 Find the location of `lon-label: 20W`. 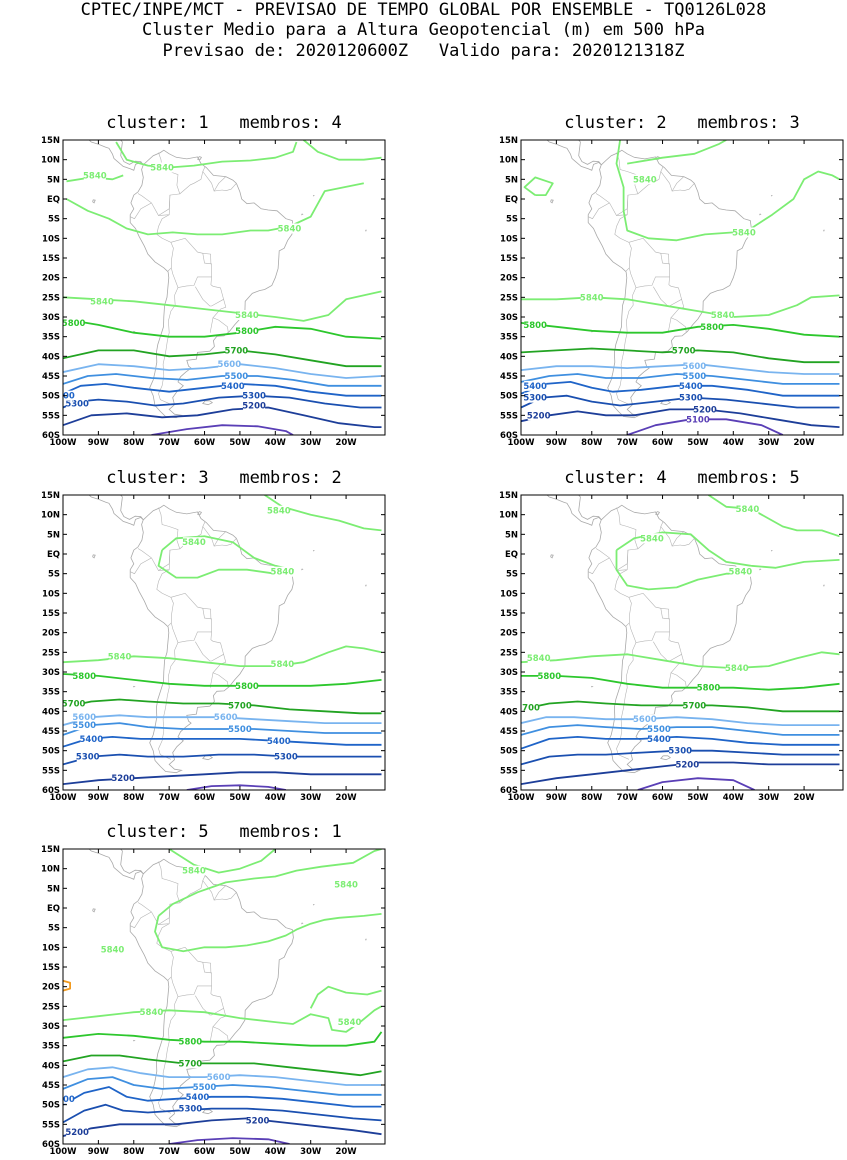

lon-label: 20W is located at coordinates (346, 443).